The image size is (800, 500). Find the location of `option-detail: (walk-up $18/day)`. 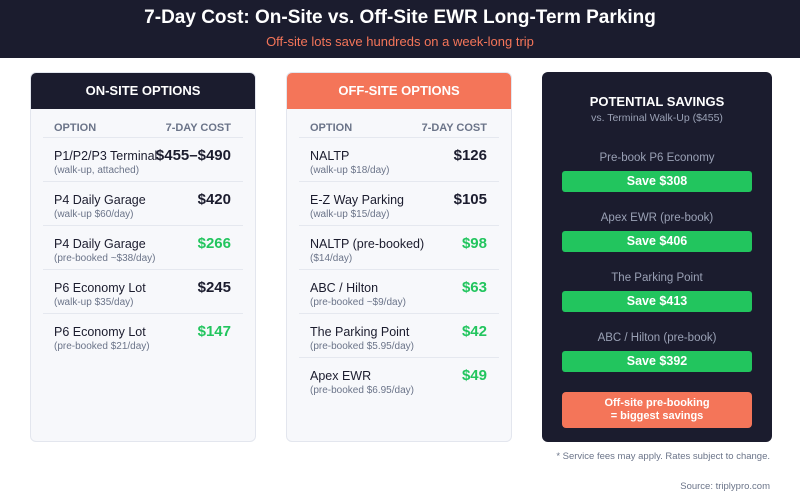

option-detail: (walk-up $18/day) is located at coordinates (350, 170).